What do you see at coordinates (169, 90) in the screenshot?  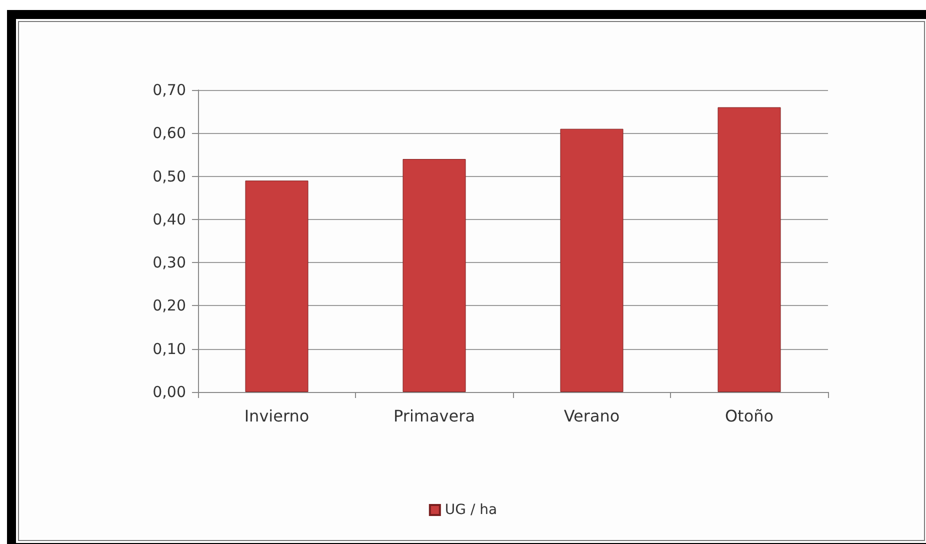 I see `y-tick-label: 0,70` at bounding box center [169, 90].